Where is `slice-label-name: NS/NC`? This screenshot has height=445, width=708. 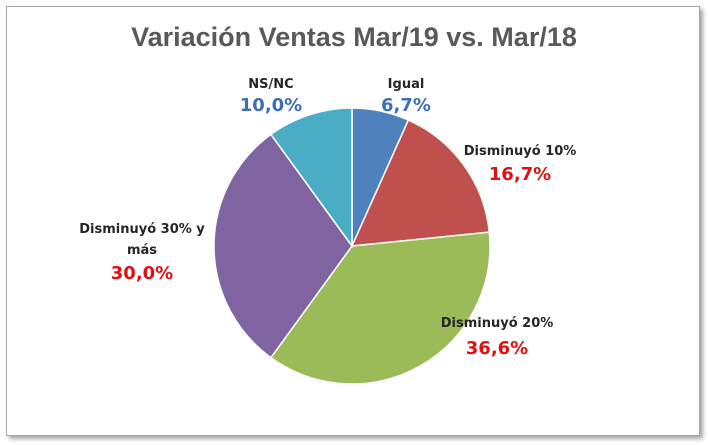 slice-label-name: NS/NC is located at coordinates (270, 84).